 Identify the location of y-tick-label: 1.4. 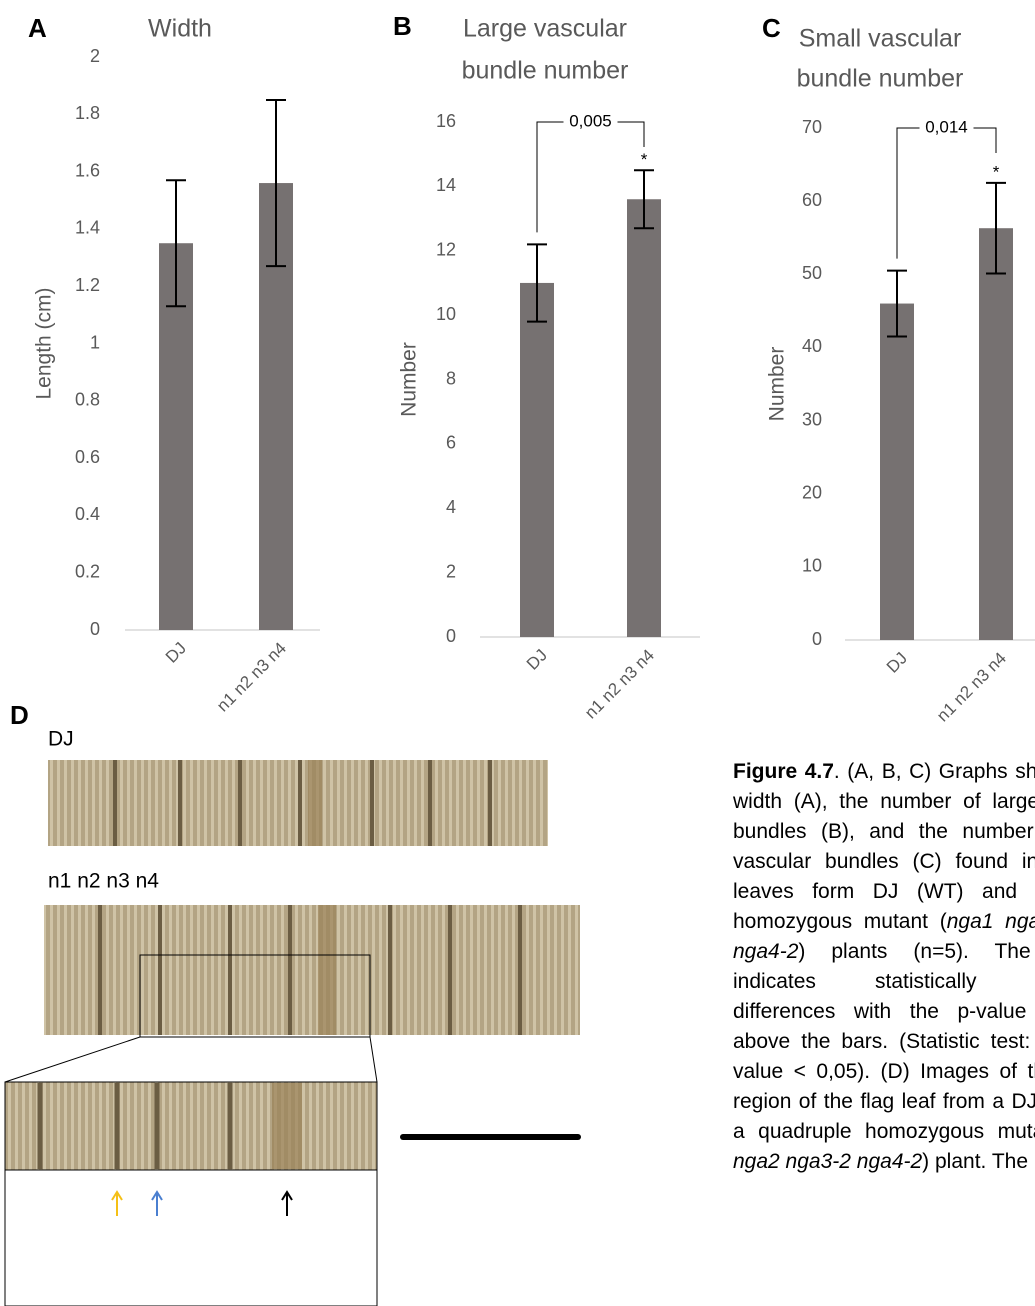
(87, 228).